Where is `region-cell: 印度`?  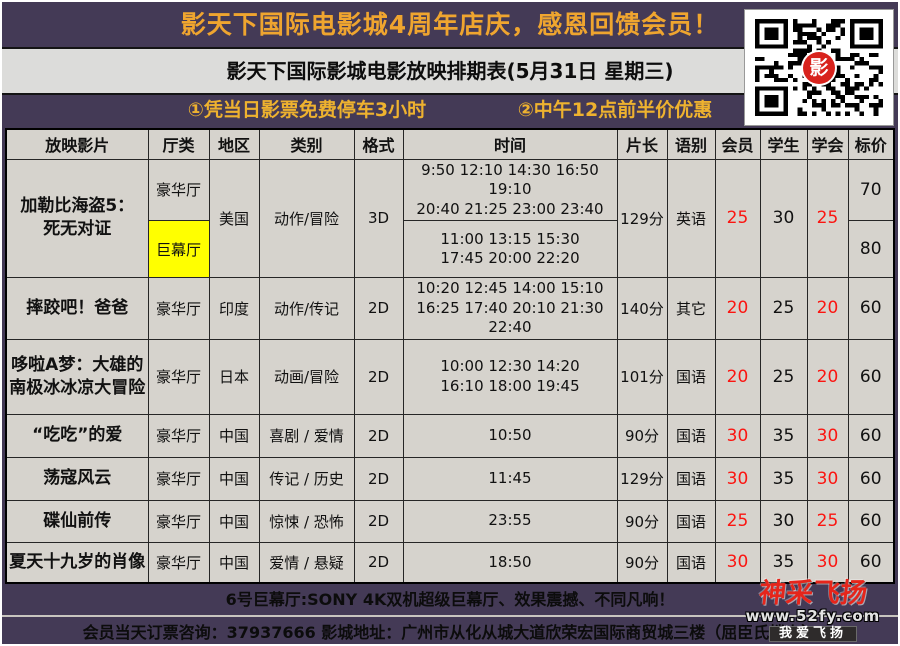 region-cell: 印度 is located at coordinates (234, 308).